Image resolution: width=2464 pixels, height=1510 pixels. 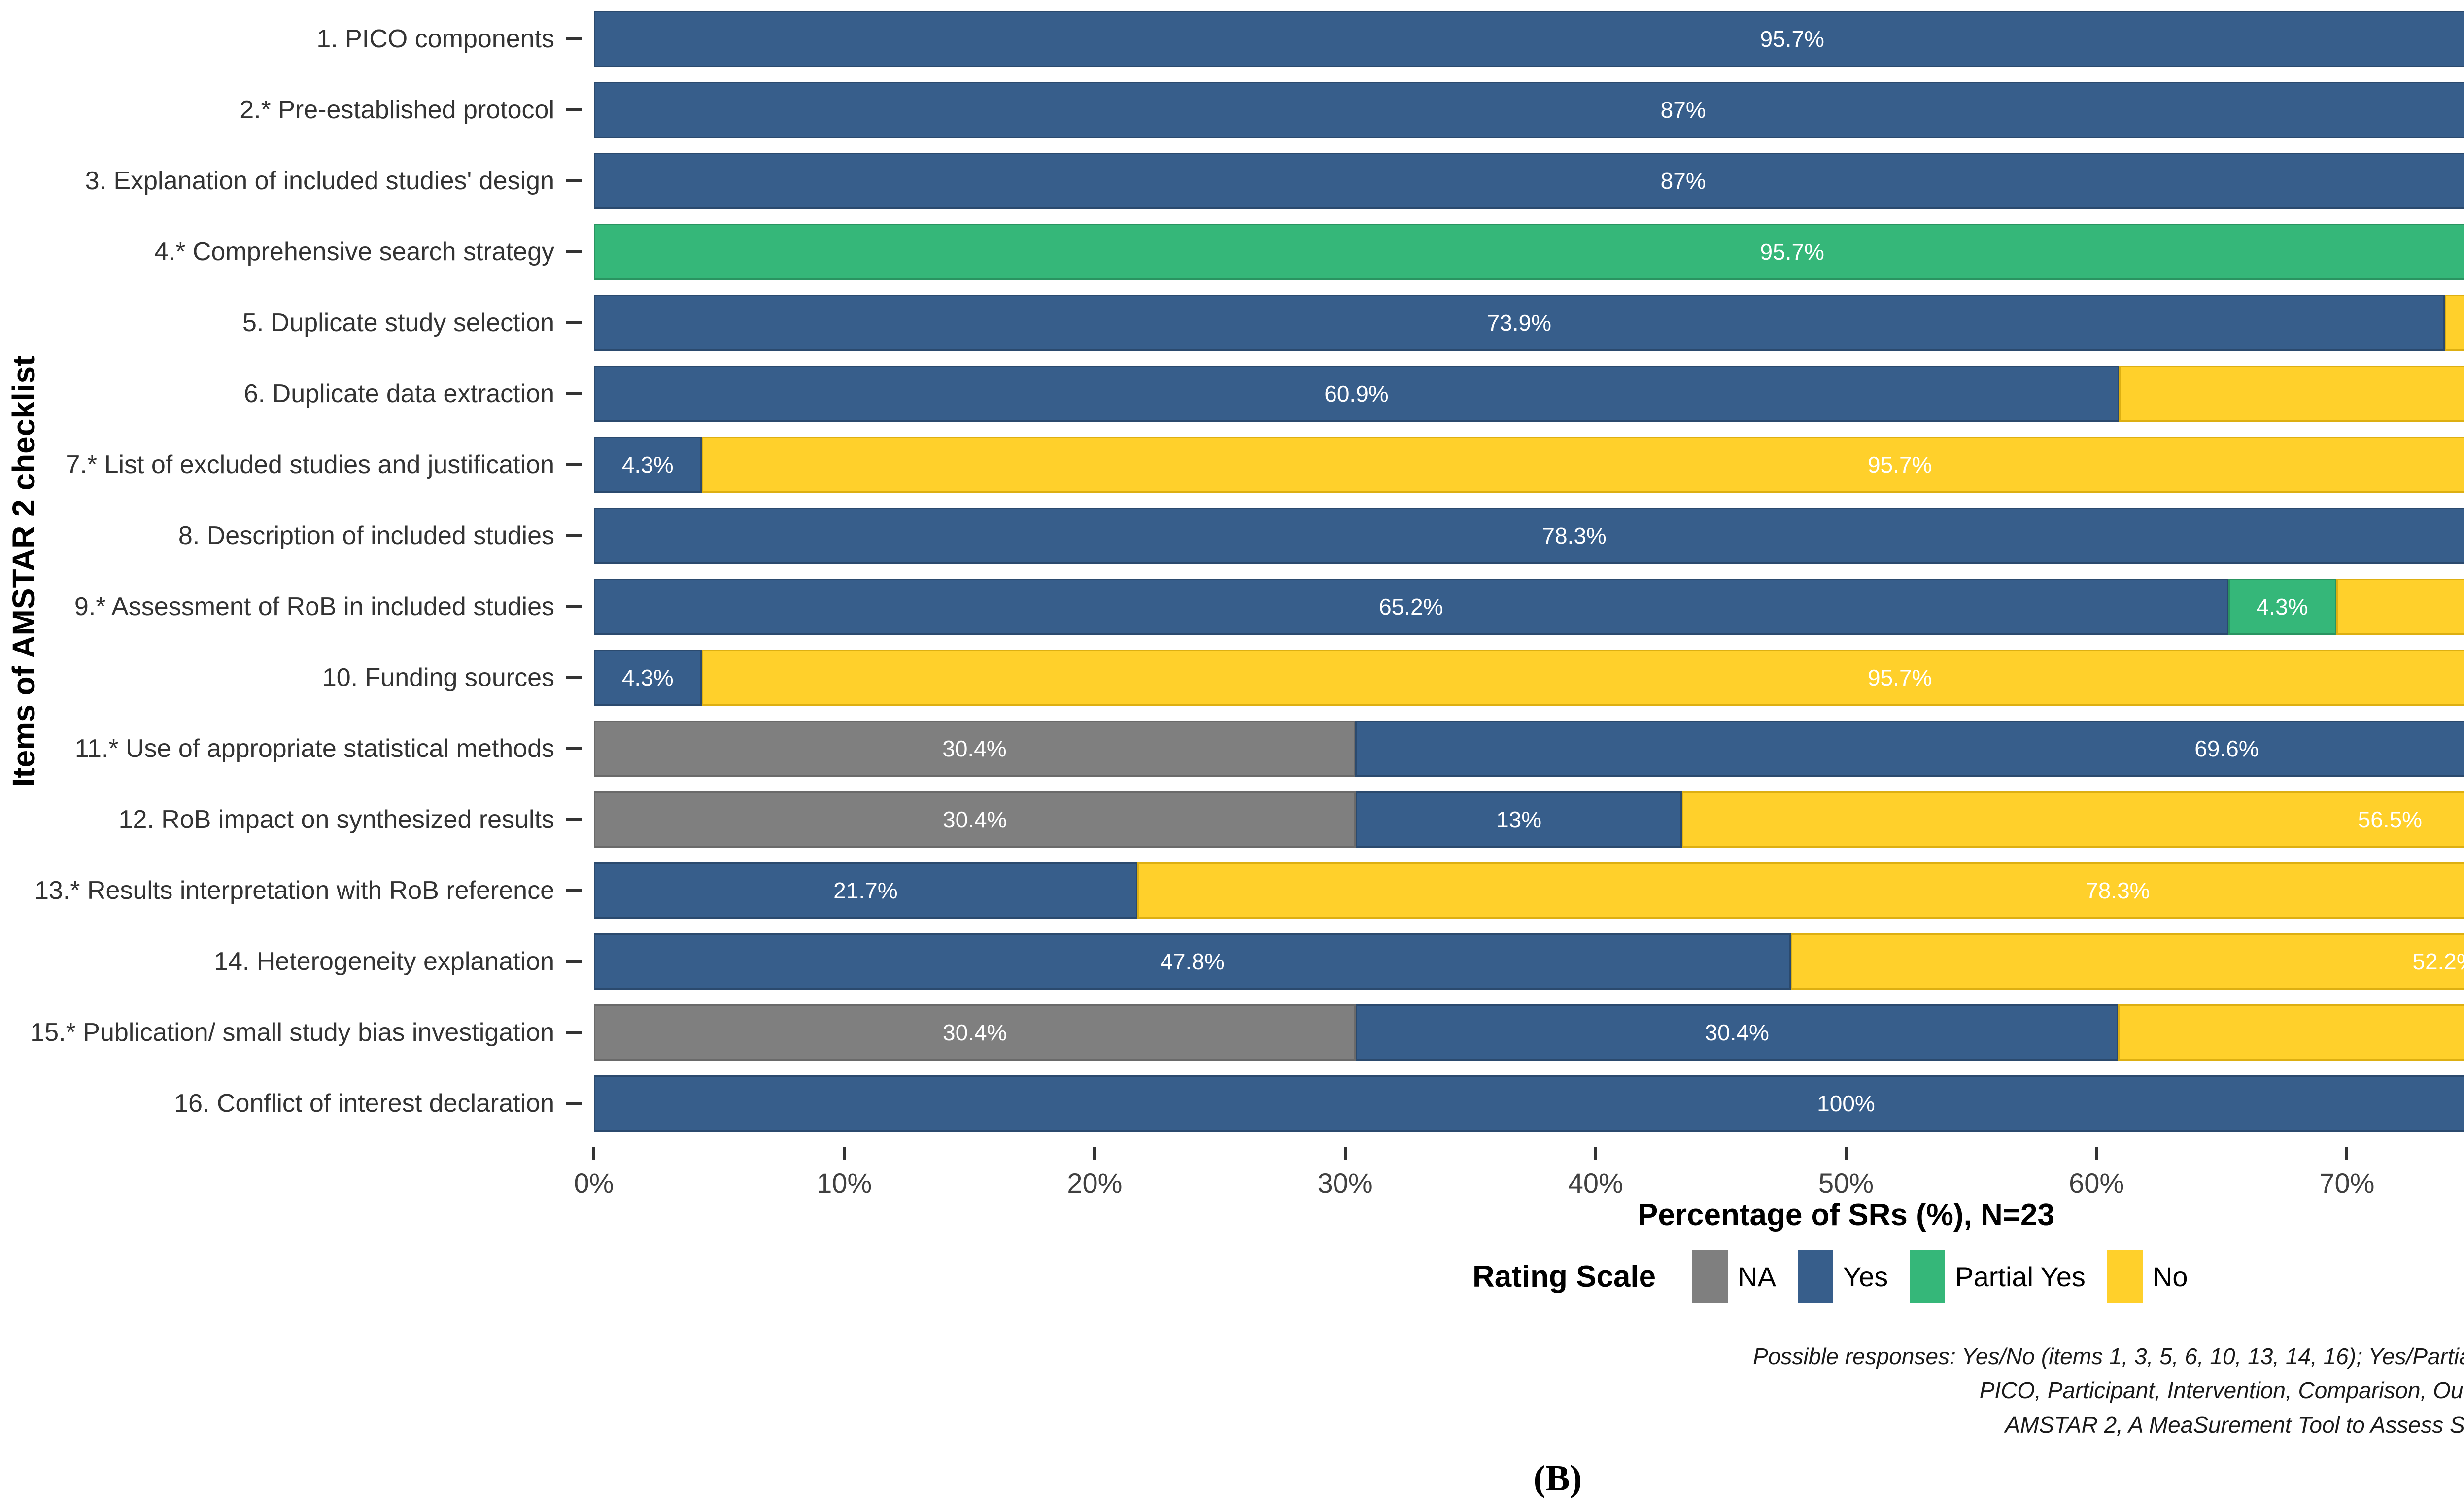 I want to click on bar-row: 30.4% 13% 56.5%, so click(x=1529, y=819).